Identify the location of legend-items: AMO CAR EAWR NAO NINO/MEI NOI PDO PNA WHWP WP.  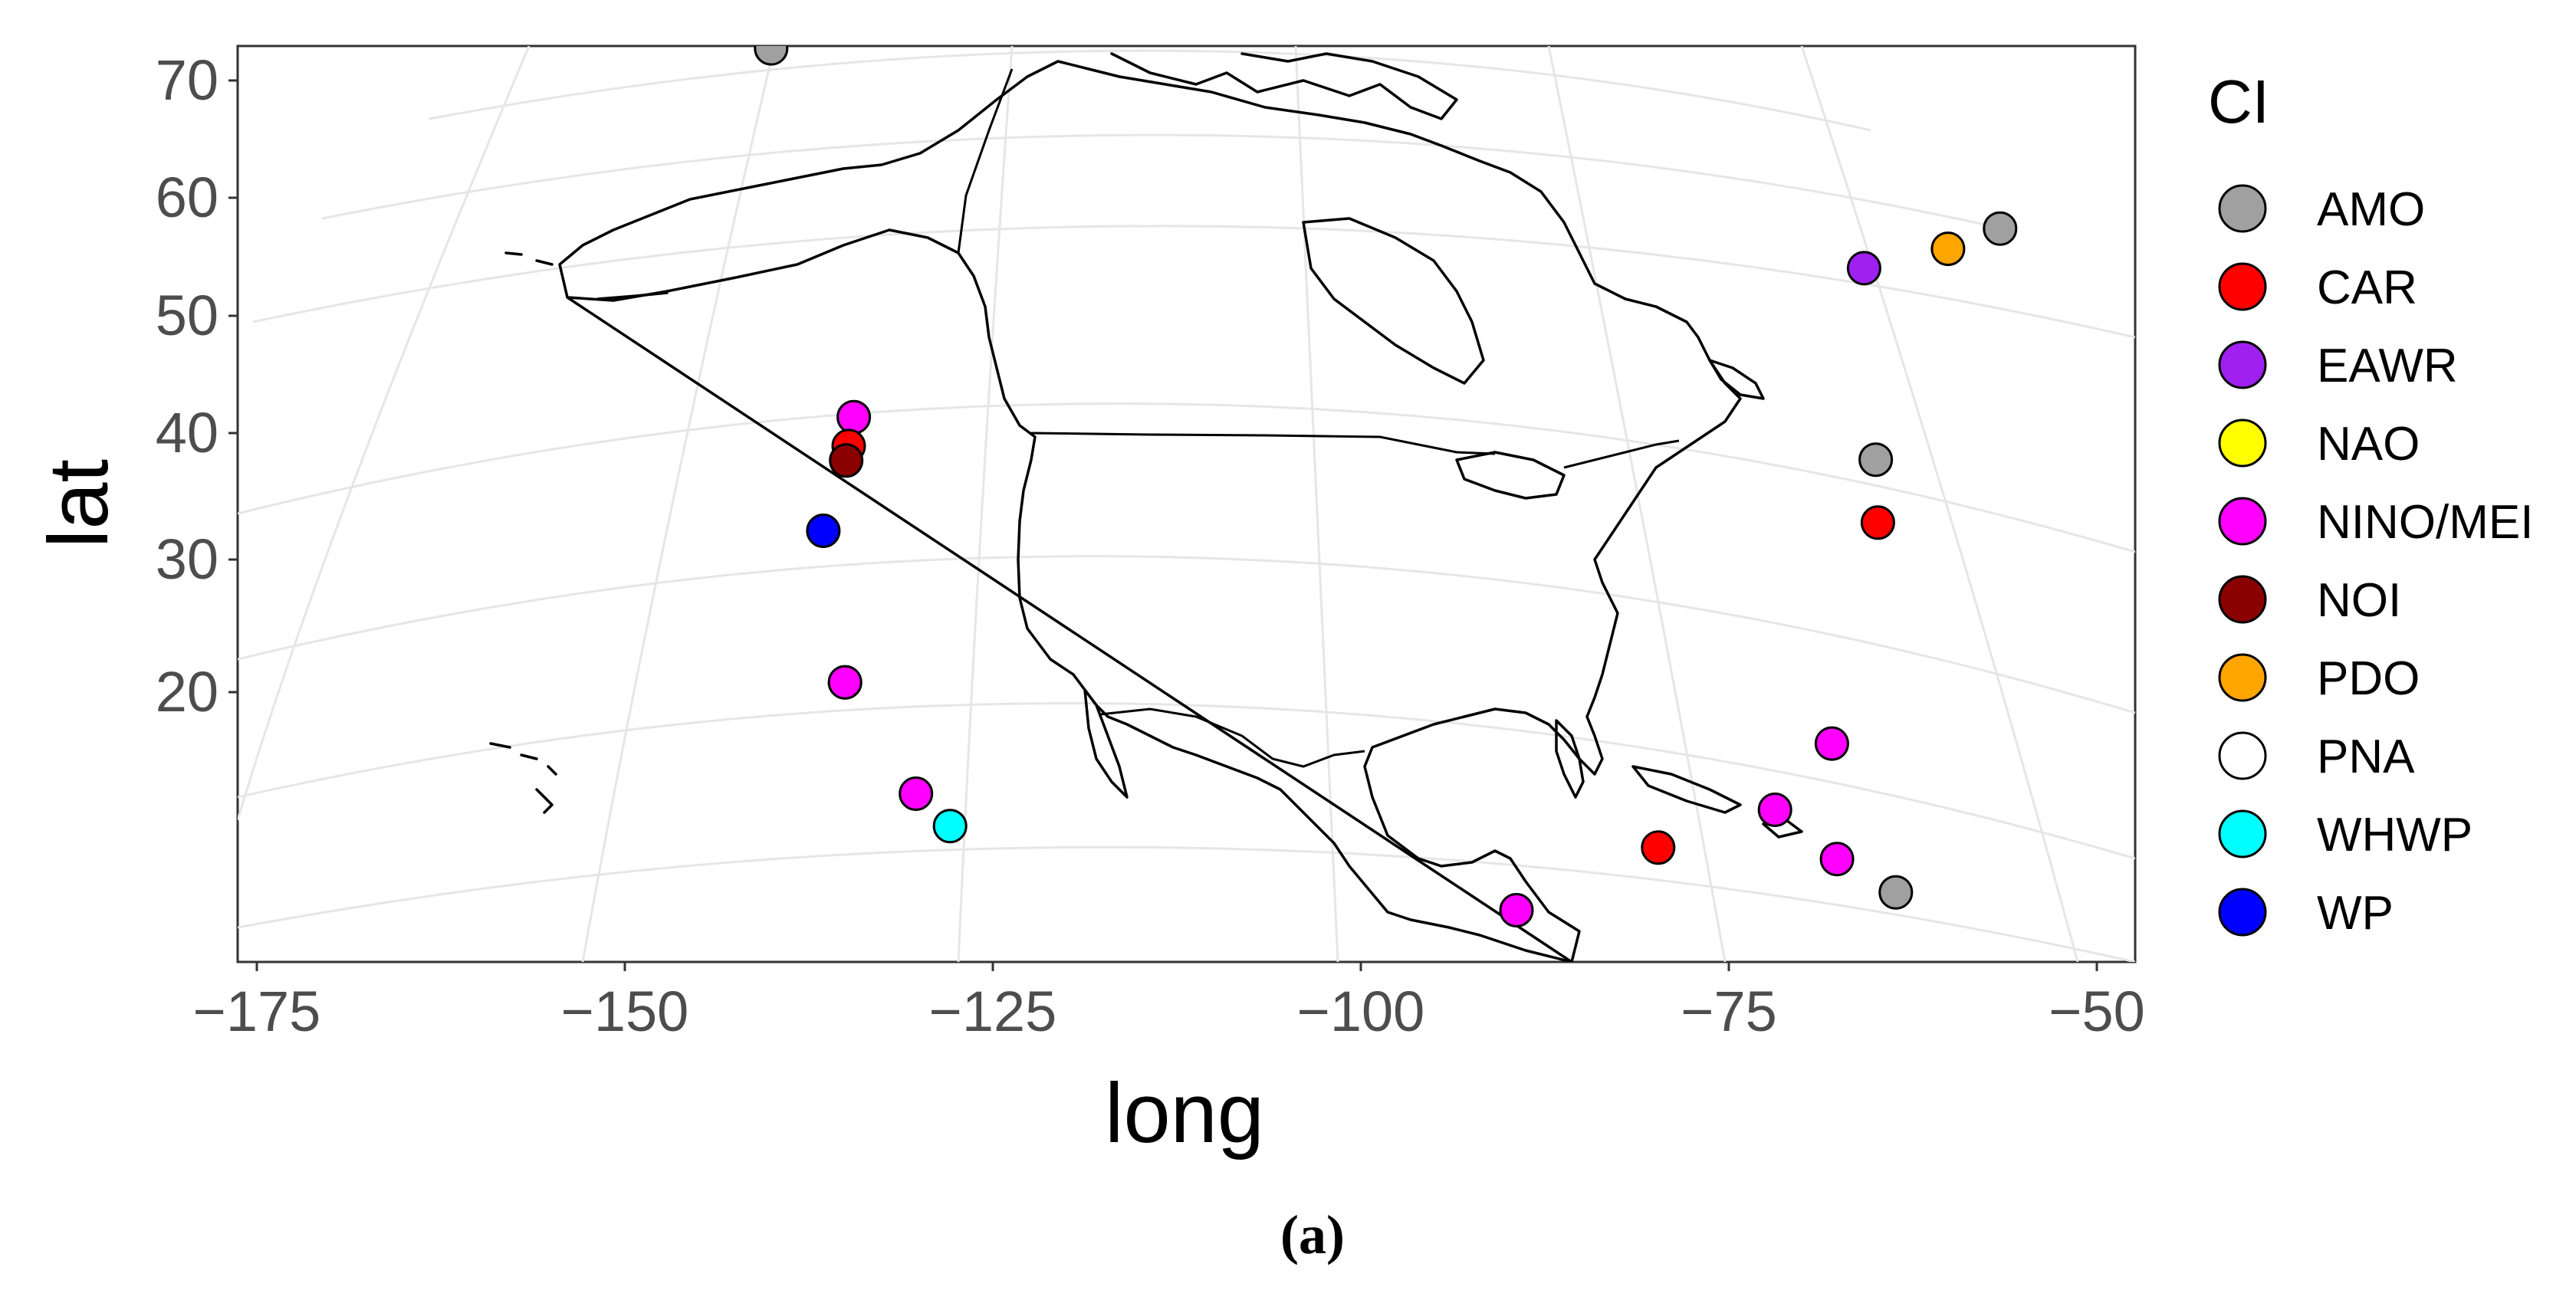
(2376, 561).